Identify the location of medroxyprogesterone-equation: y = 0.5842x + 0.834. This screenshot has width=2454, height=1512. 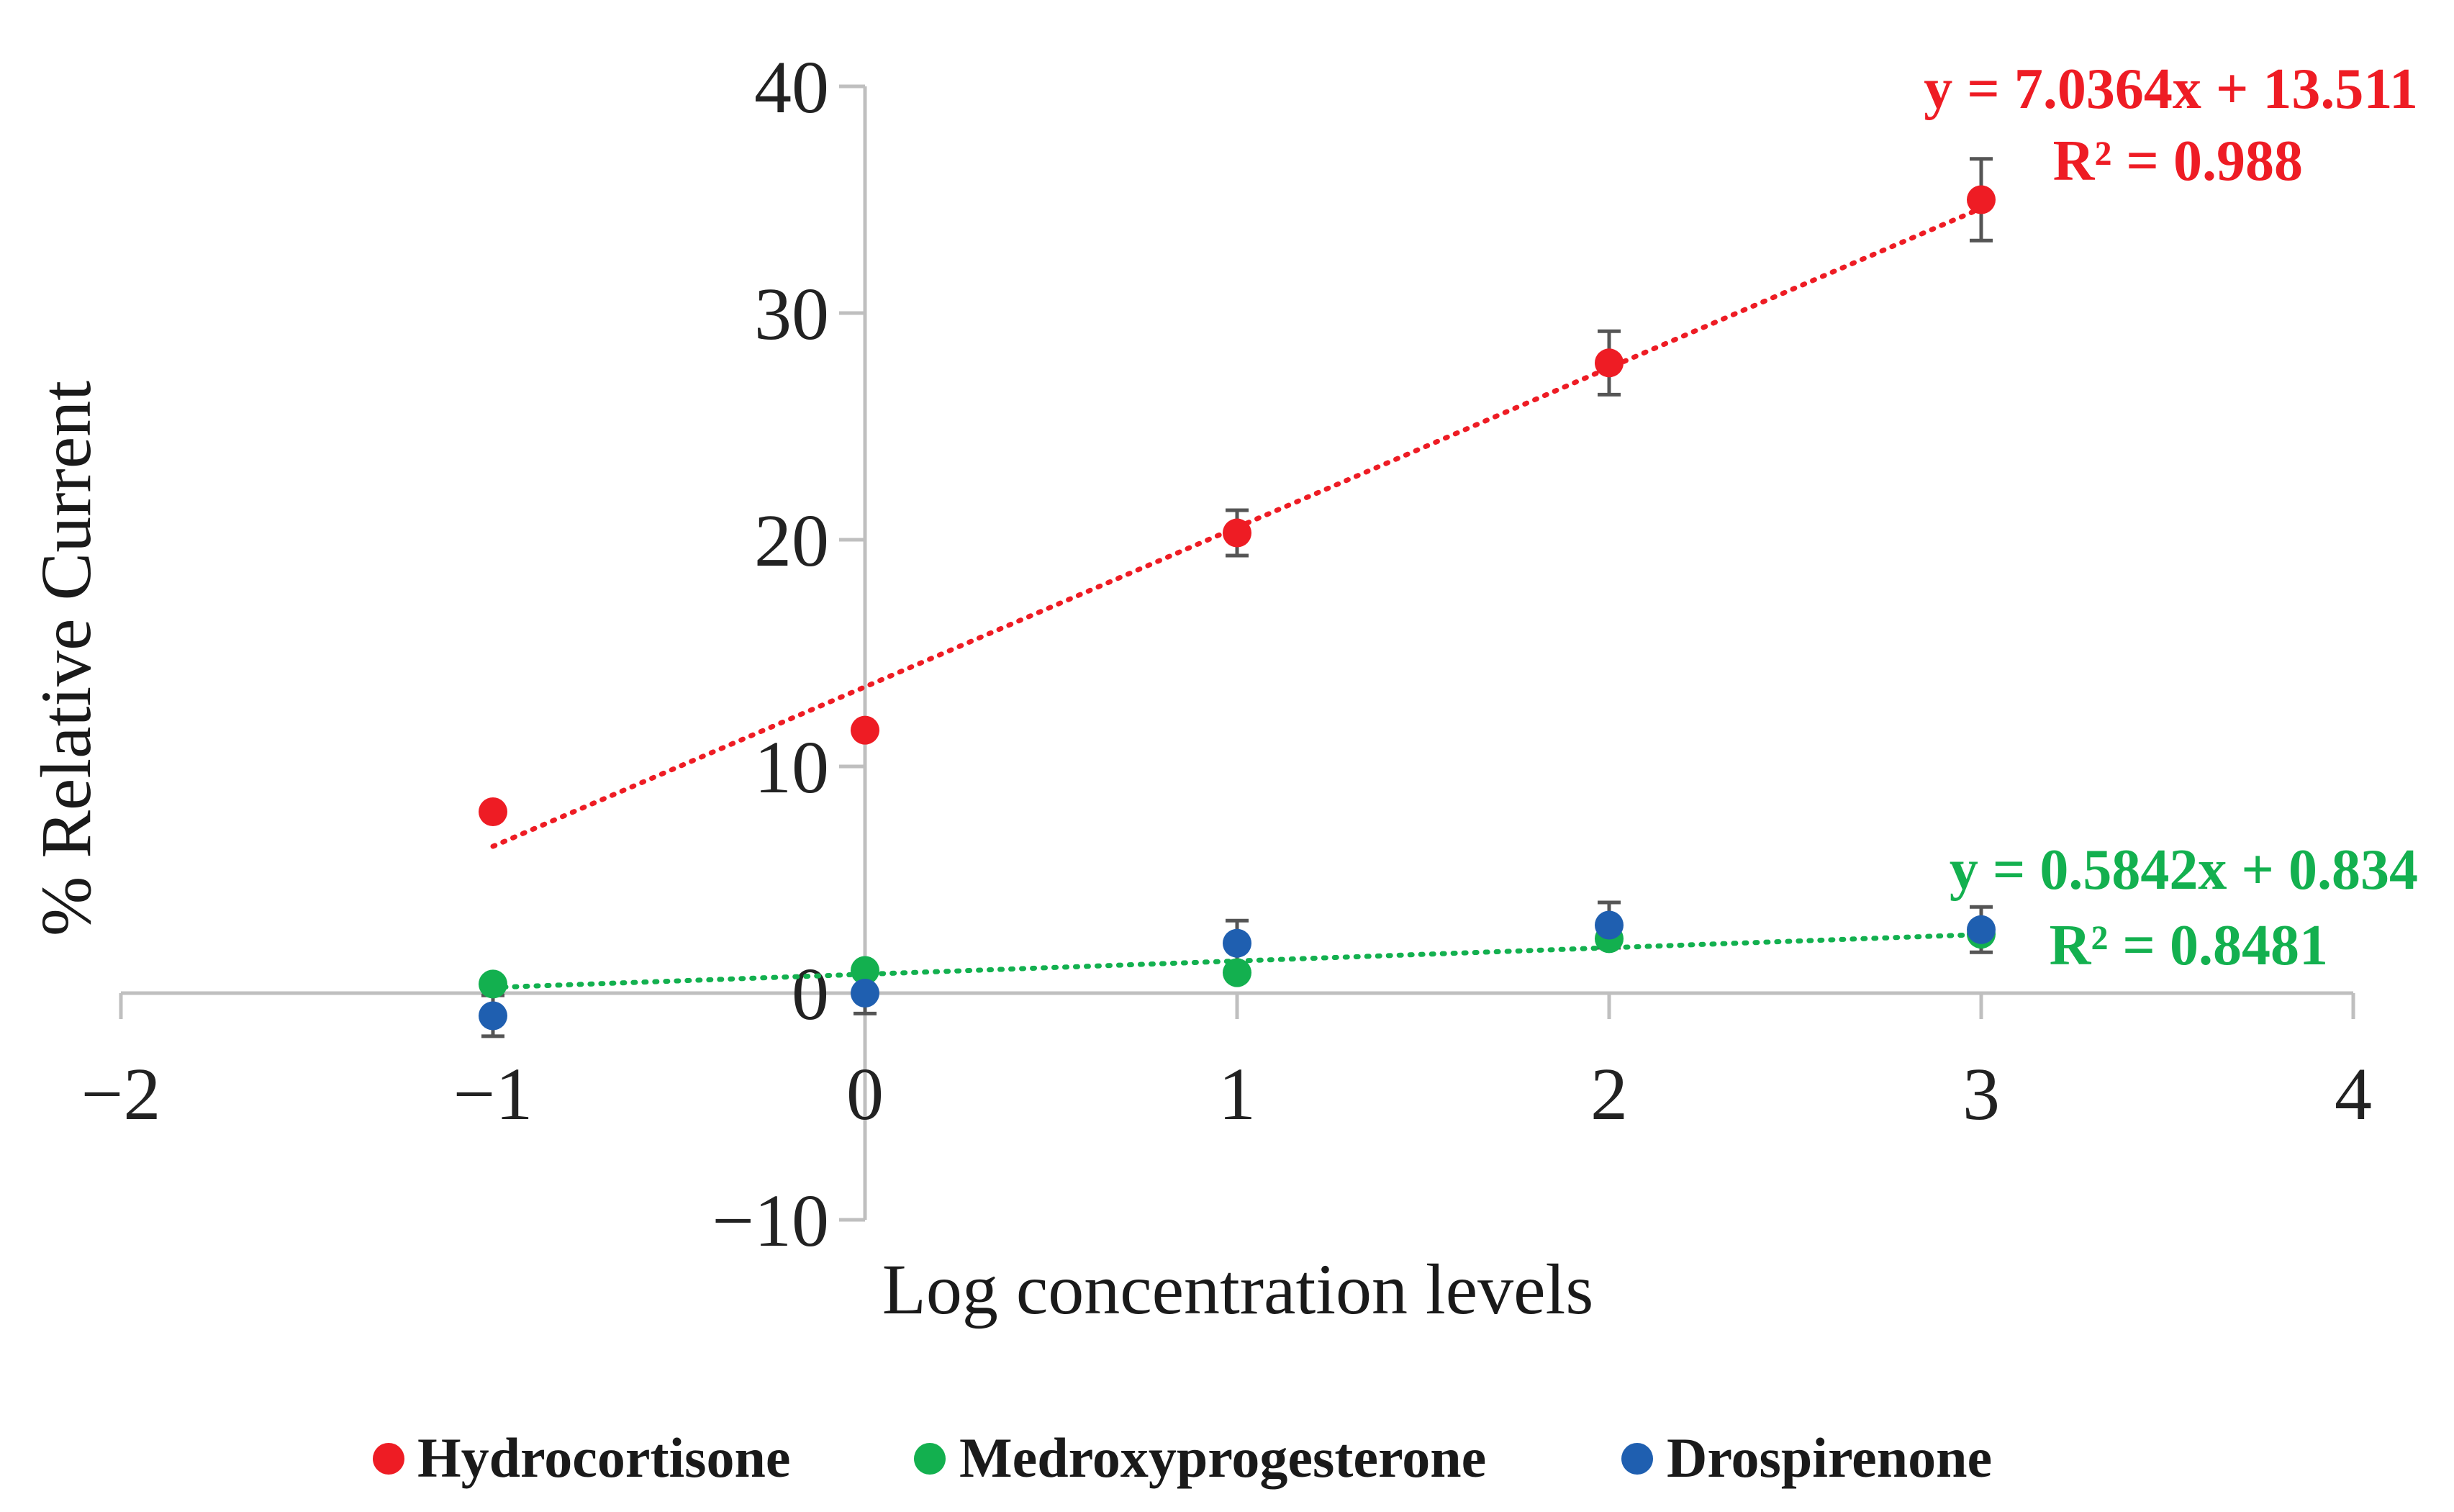
(2184, 870).